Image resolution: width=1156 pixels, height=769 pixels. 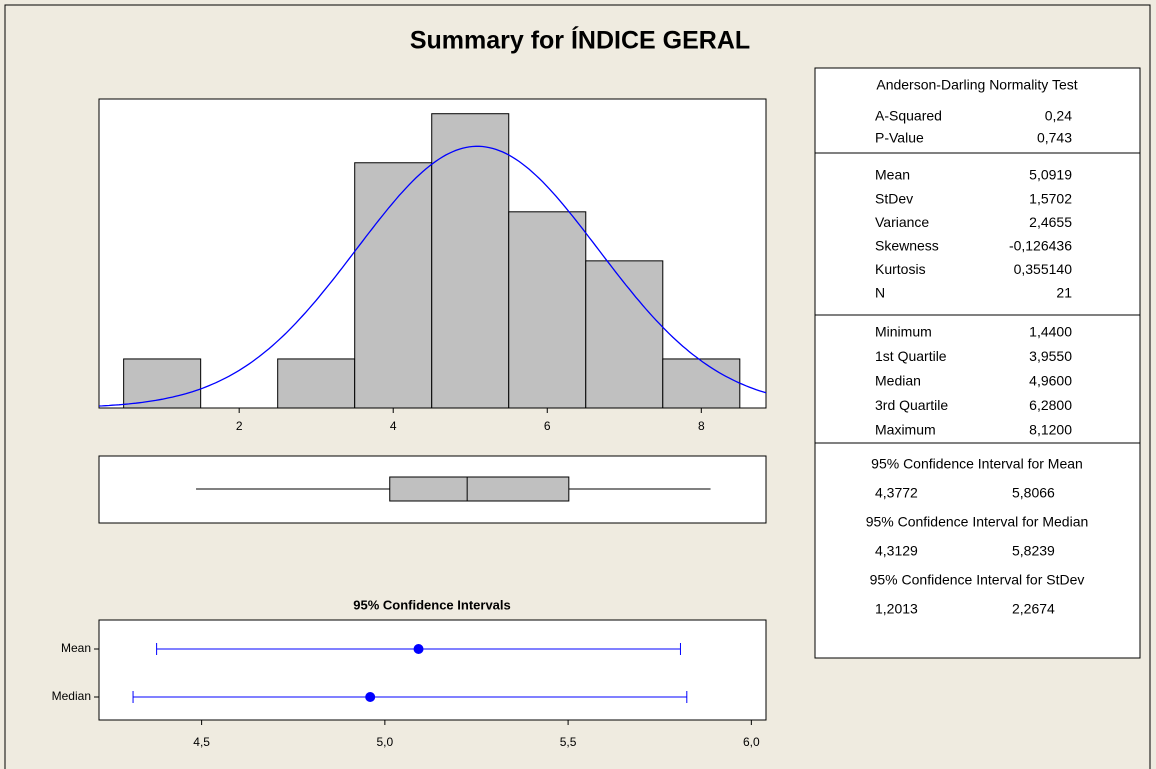 What do you see at coordinates (1050, 356) in the screenshot?
I see `stat-value: 3,9550` at bounding box center [1050, 356].